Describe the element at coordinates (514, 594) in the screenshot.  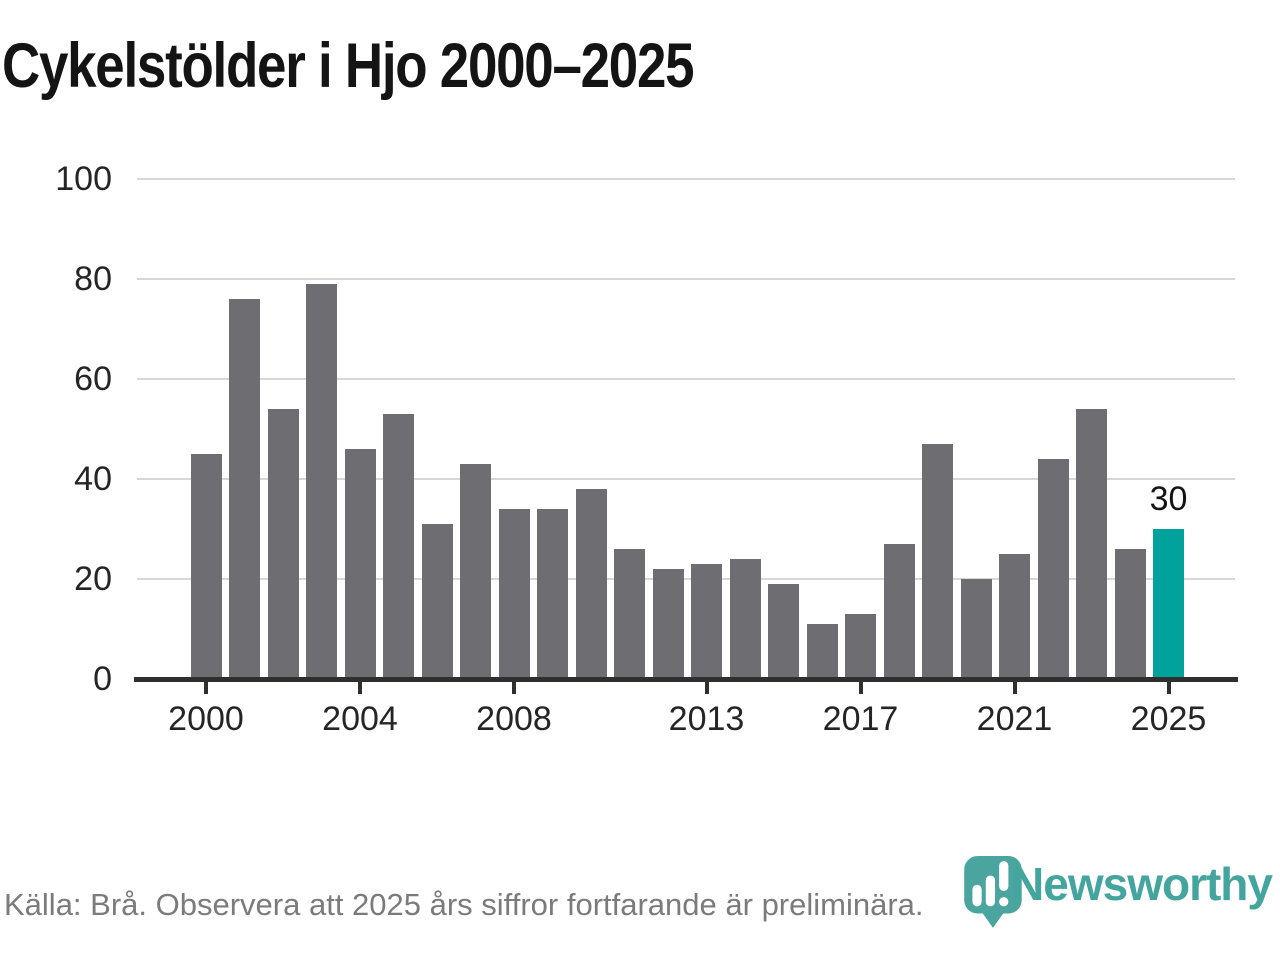
I see `bar-2008` at that location.